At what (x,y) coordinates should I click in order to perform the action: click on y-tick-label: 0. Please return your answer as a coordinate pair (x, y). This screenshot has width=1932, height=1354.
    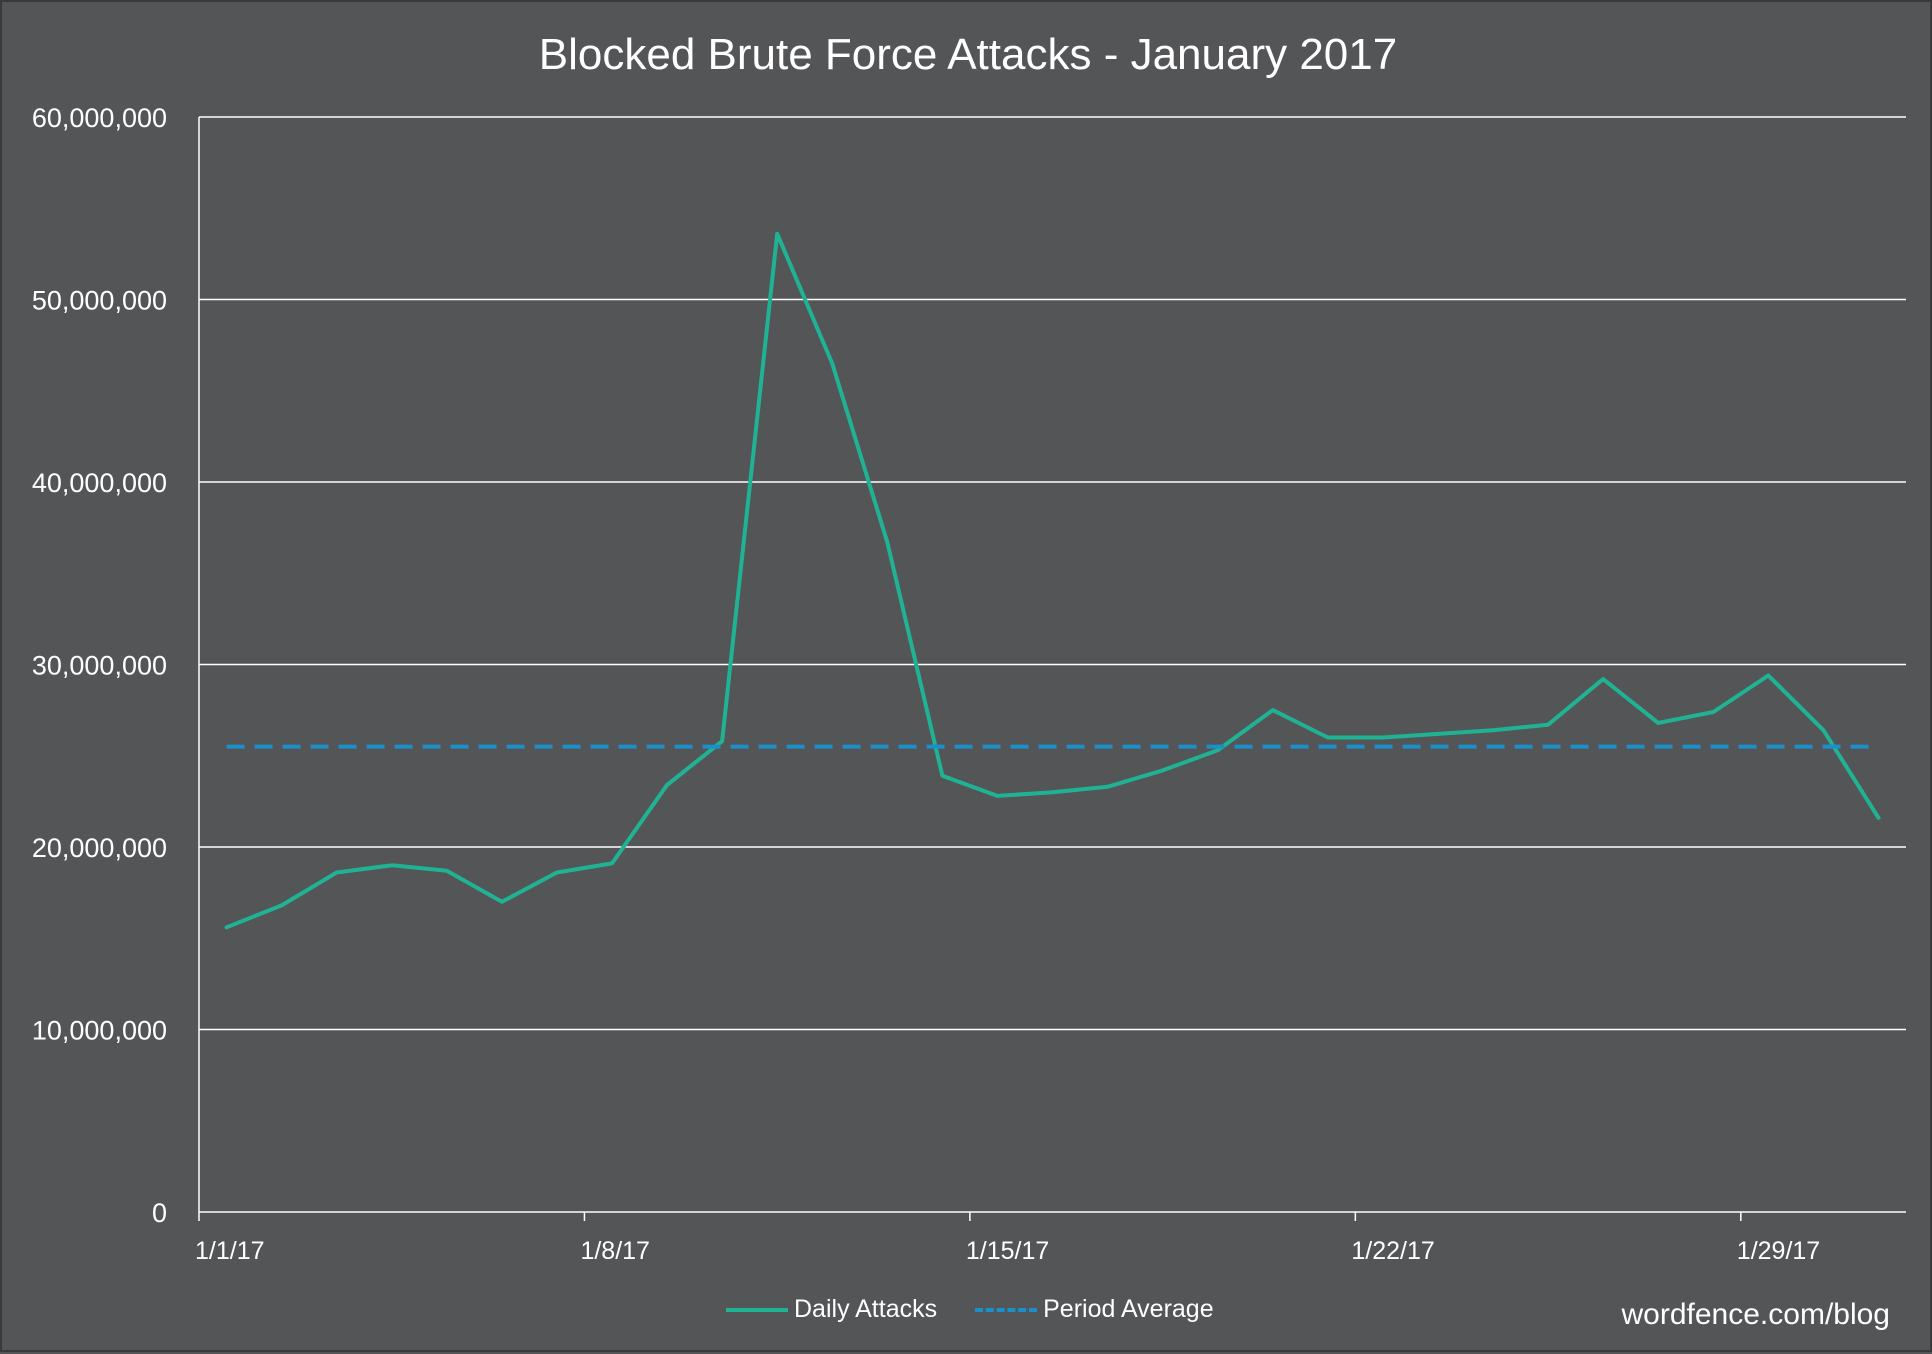
    Looking at the image, I should click on (159, 1213).